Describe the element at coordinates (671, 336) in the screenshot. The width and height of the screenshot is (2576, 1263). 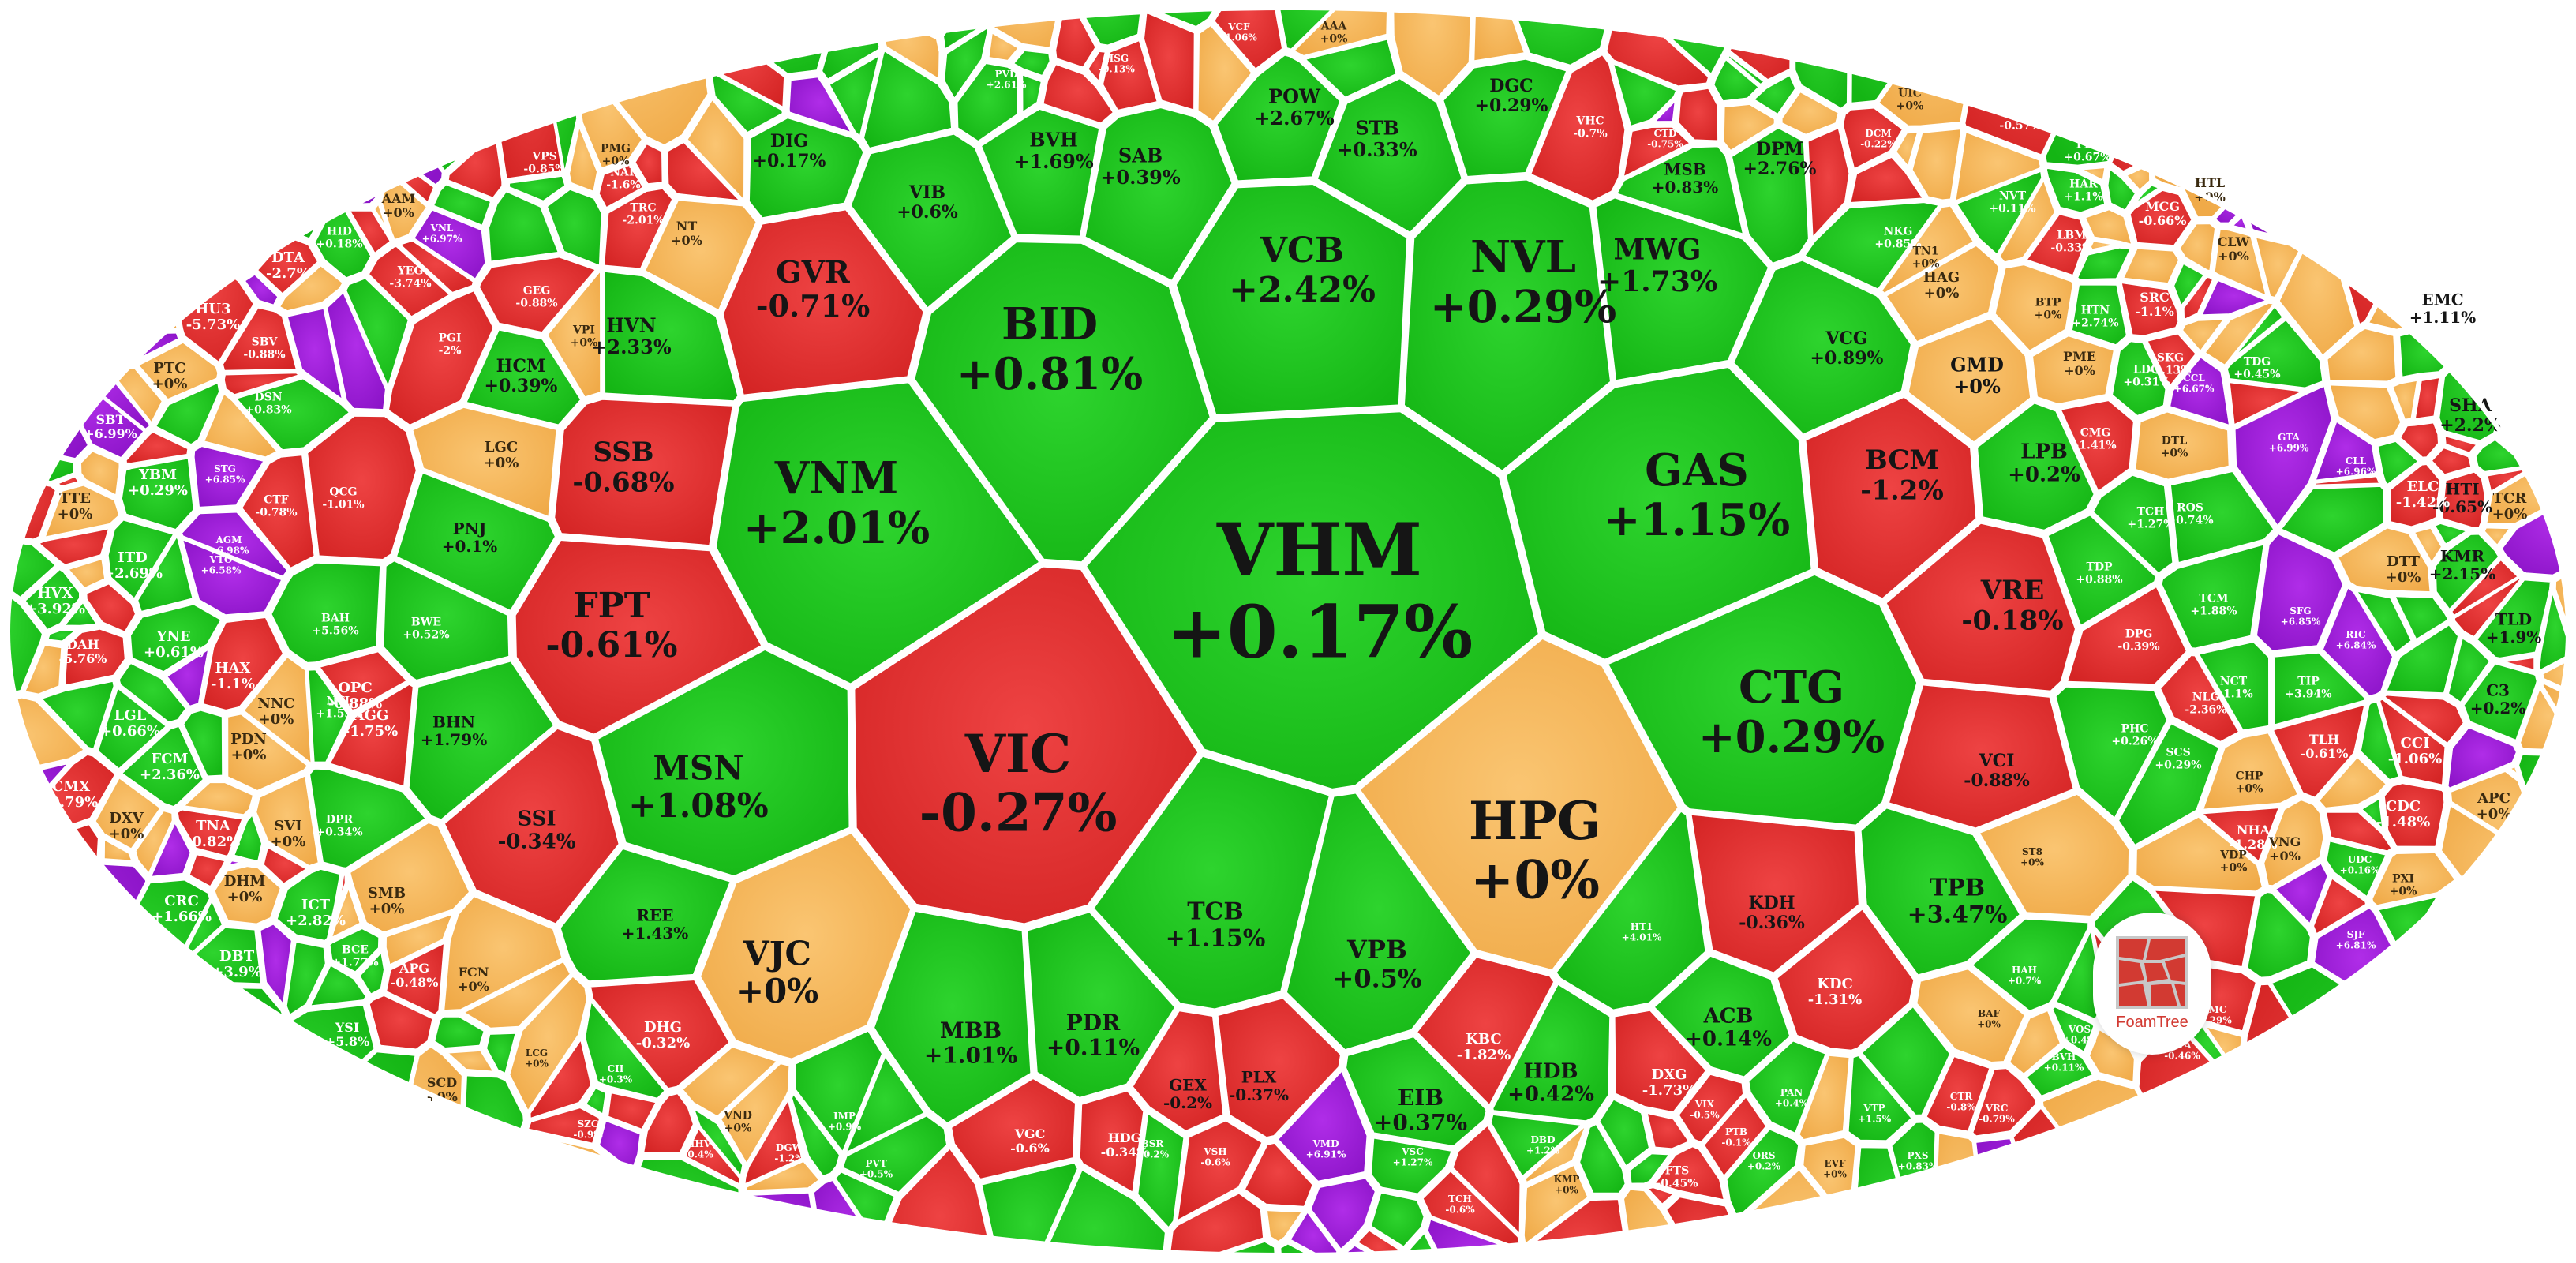
I see `cell-hvn` at that location.